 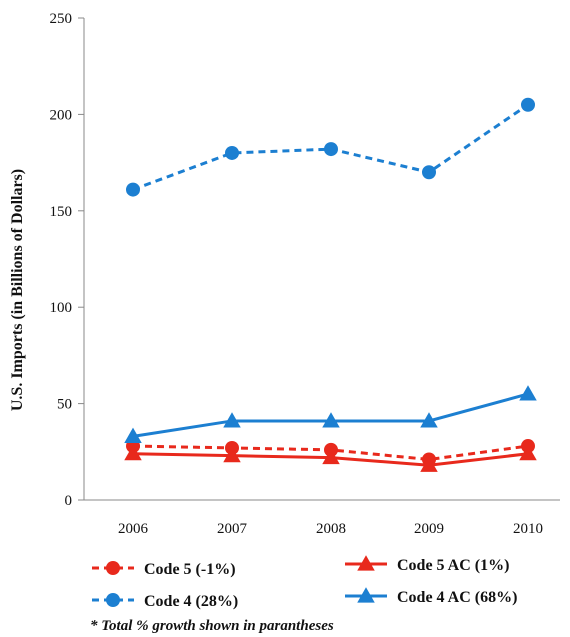 What do you see at coordinates (61, 115) in the screenshot?
I see `y-tick-label: 200` at bounding box center [61, 115].